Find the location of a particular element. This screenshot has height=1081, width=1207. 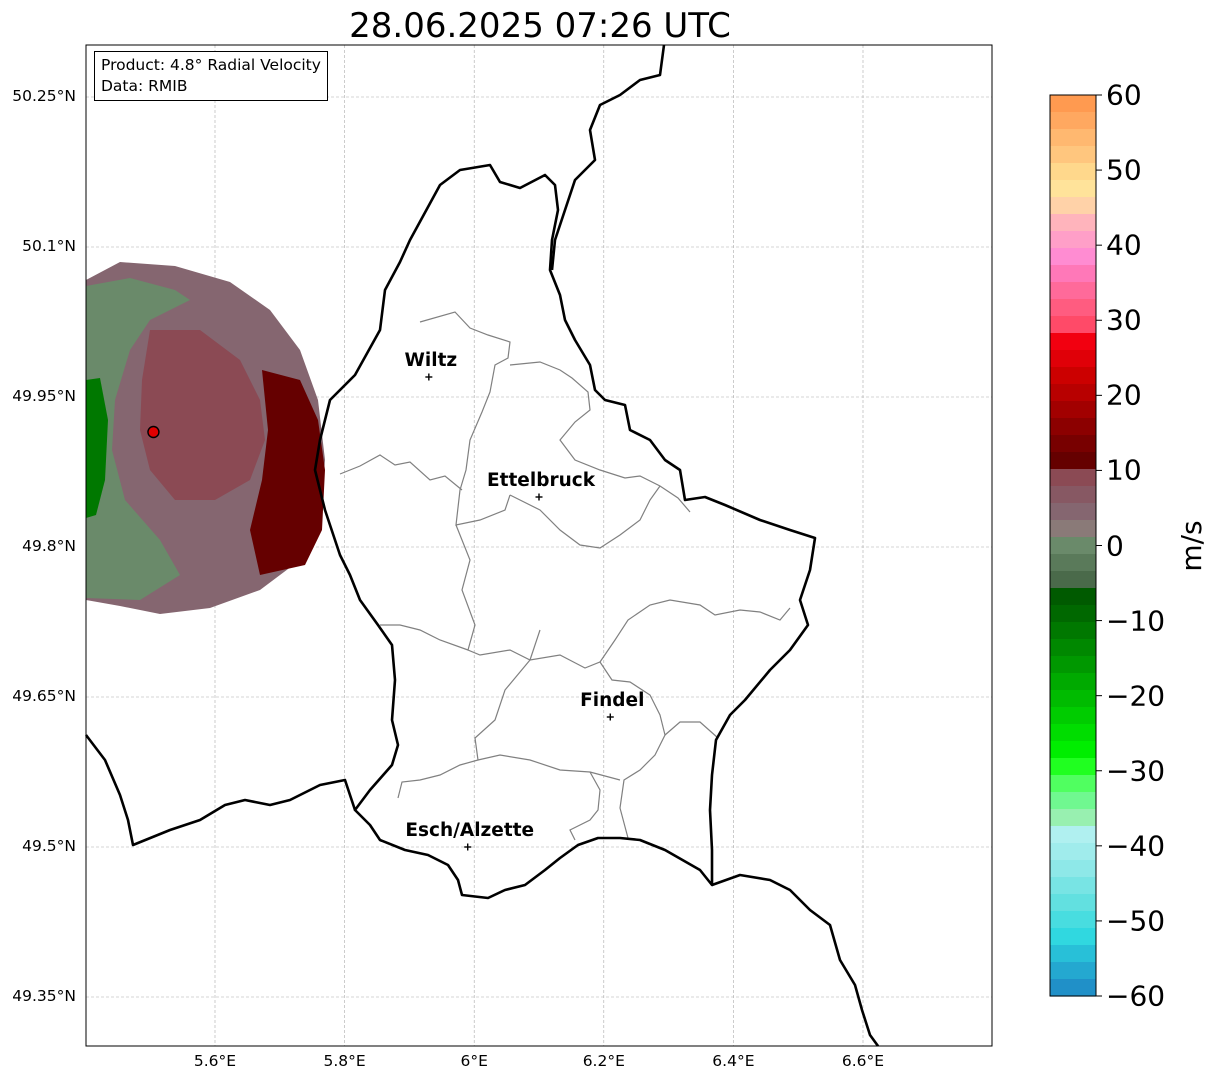

info-product: Product: 4.8° Radial Velocity is located at coordinates (211, 65).